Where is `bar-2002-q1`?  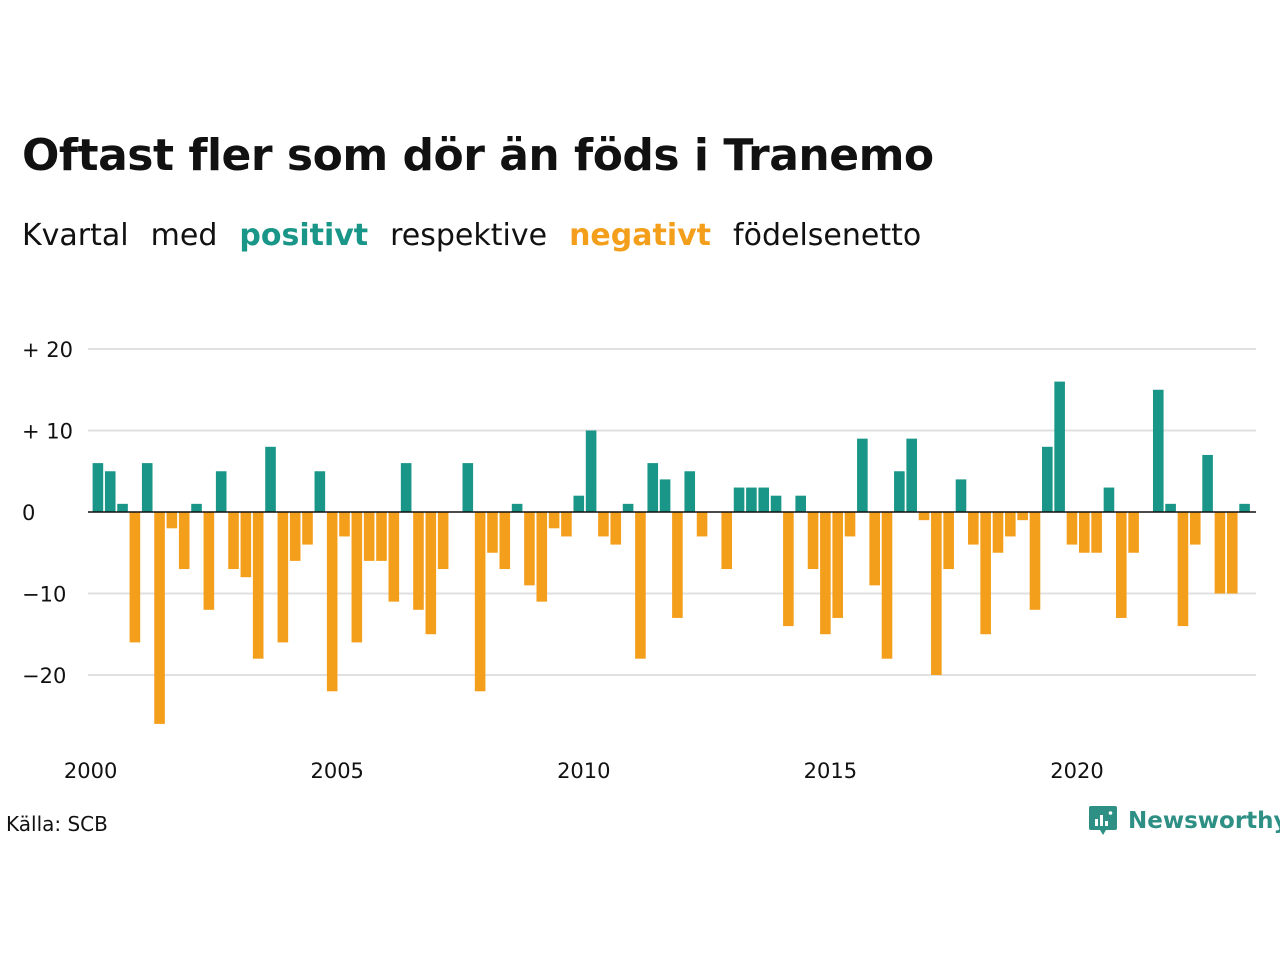
bar-2002-q1 is located at coordinates (196, 507).